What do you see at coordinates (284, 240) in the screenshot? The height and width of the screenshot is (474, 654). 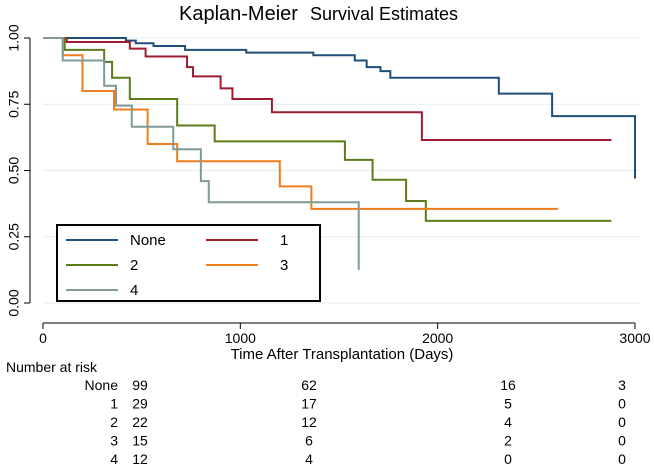 I see `legend-label-1: 1` at bounding box center [284, 240].